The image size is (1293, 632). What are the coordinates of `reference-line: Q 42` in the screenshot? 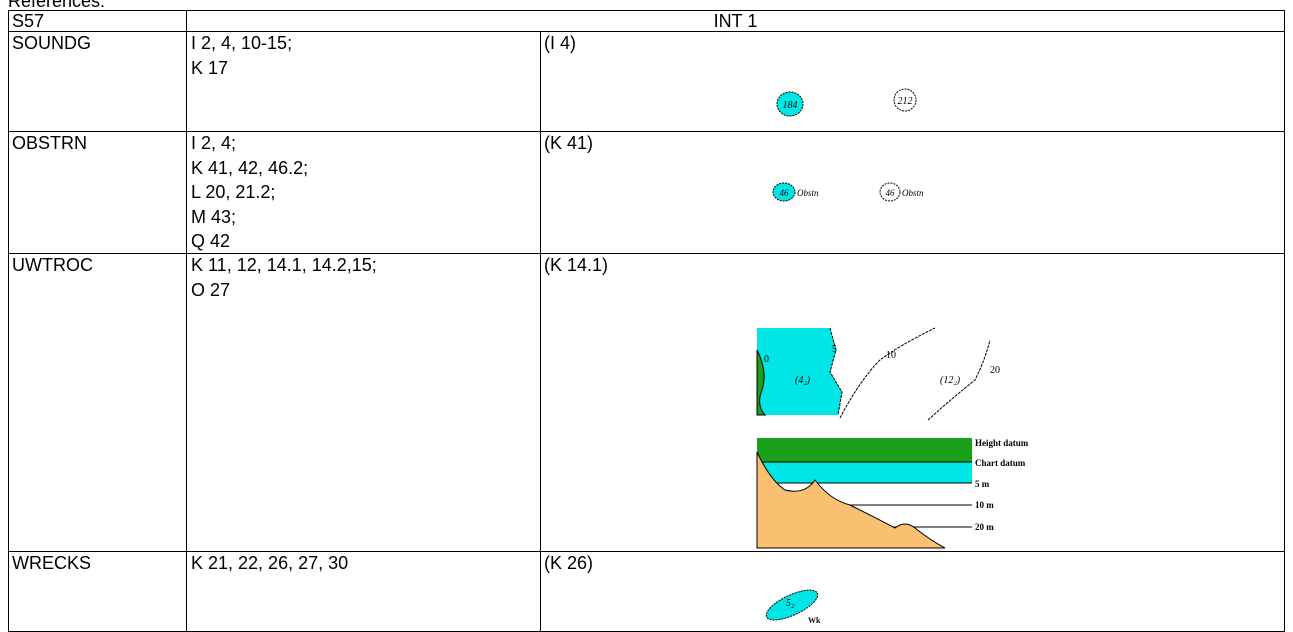 It's located at (211, 241).